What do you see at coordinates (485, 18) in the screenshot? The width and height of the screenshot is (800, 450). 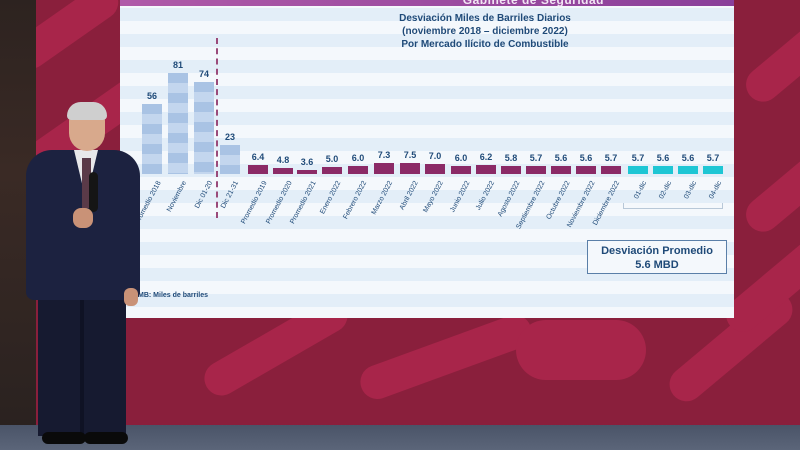 I see `chart-title-line: Desviación Miles de Barriles Diarios` at bounding box center [485, 18].